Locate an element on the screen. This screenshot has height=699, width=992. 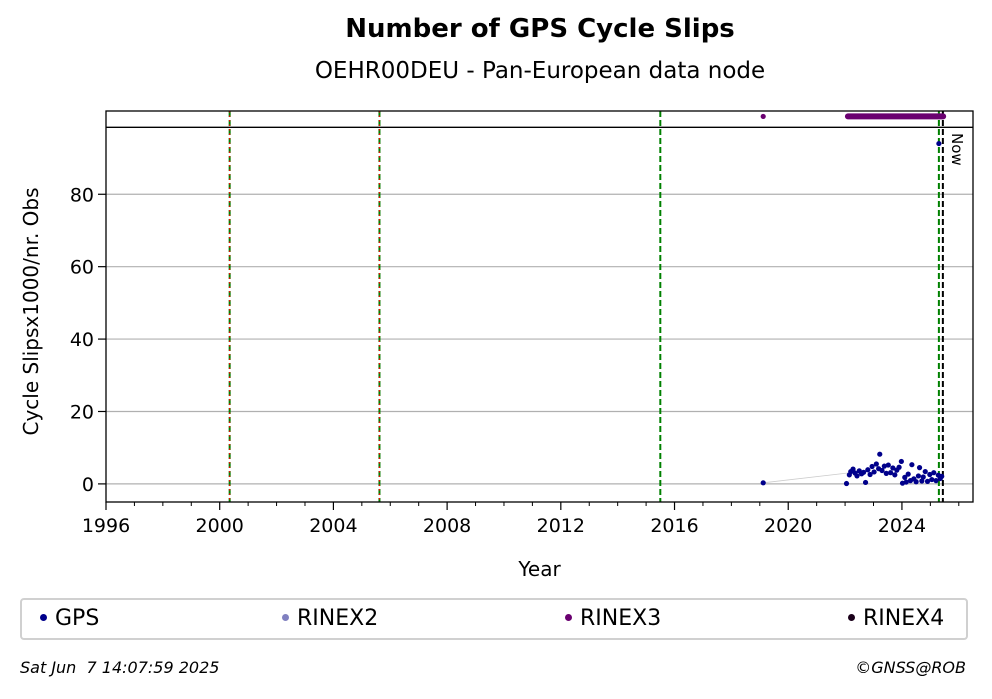
gps-trend-line is located at coordinates (805, 478).